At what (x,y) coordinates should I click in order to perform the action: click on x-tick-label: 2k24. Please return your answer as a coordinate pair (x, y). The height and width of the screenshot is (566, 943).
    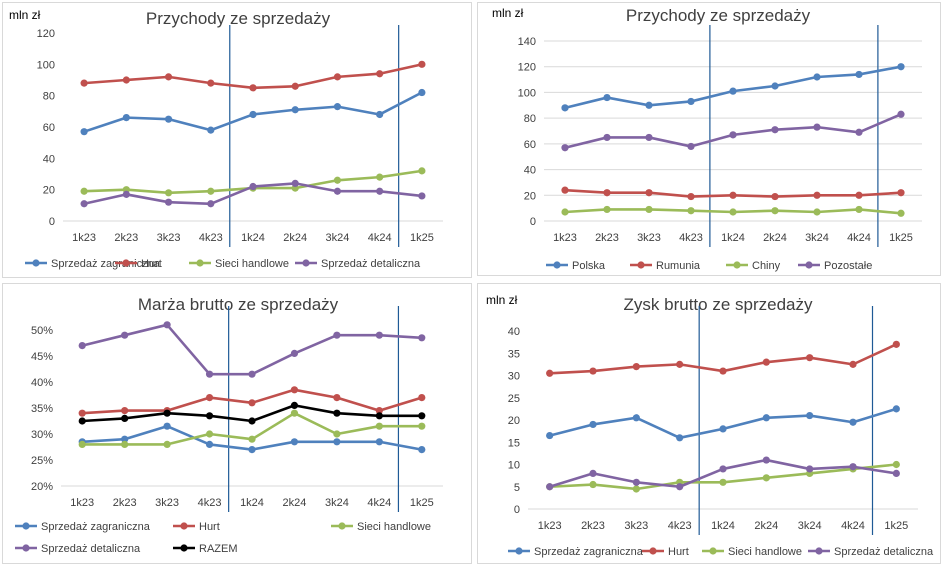
    Looking at the image, I should click on (295, 503).